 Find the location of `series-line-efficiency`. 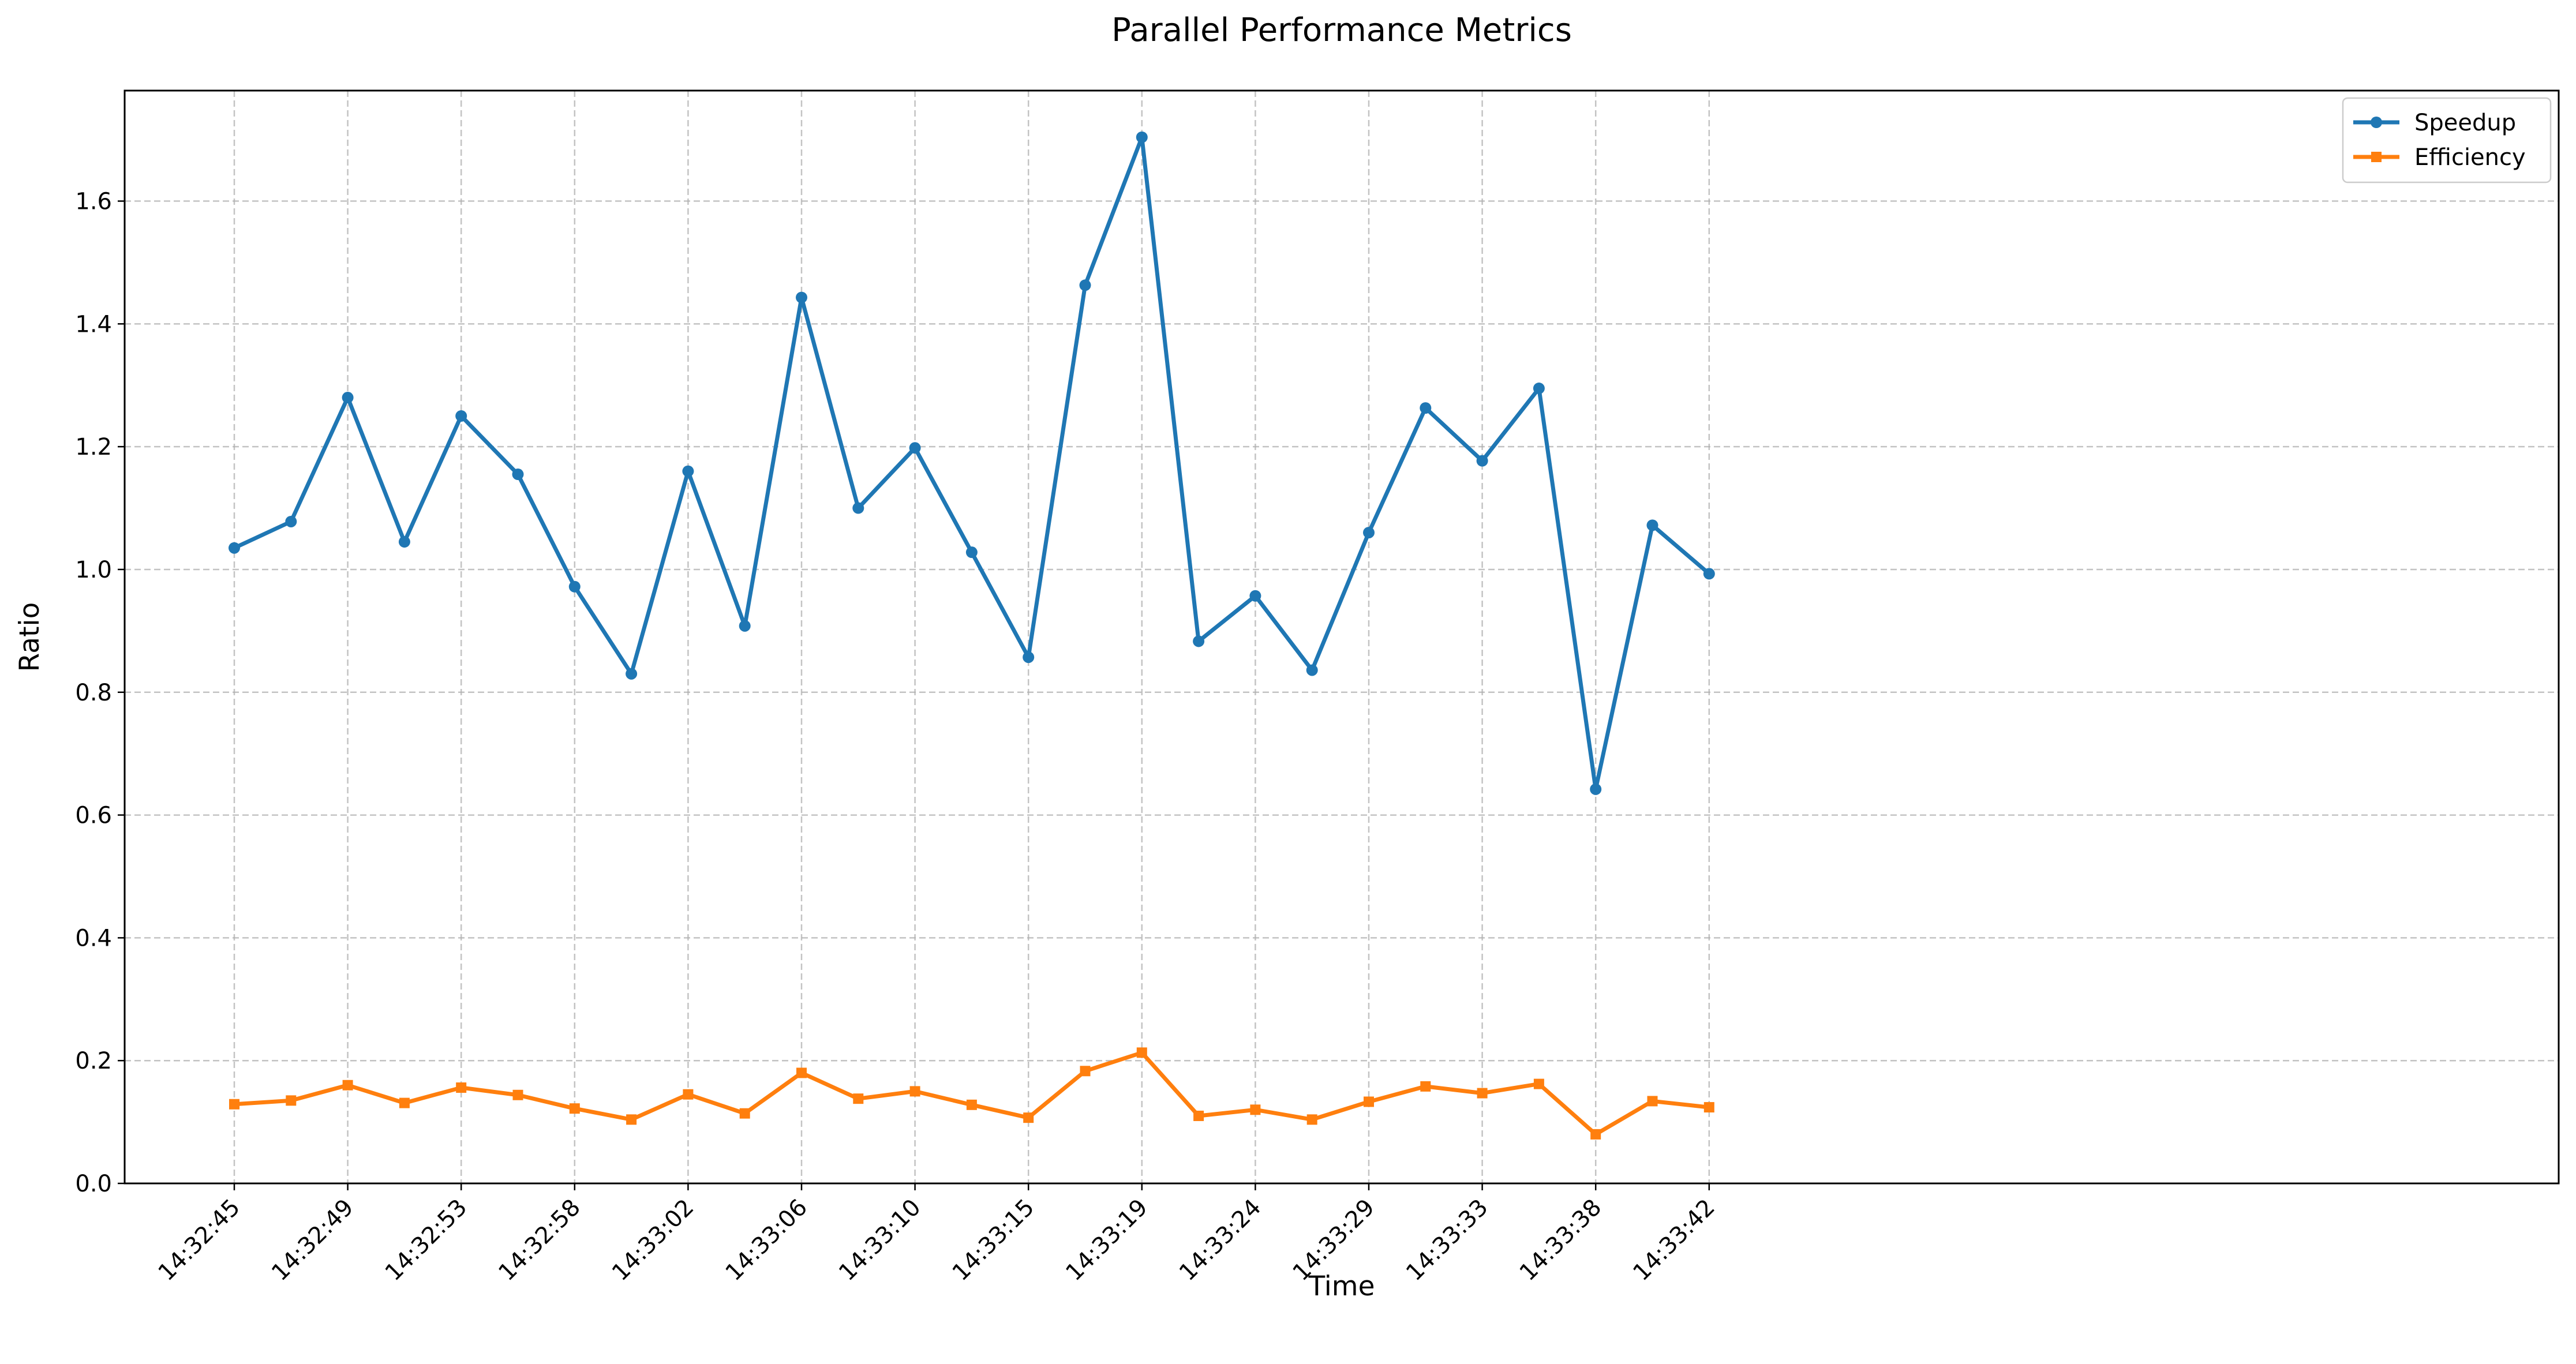

series-line-efficiency is located at coordinates (972, 1093).